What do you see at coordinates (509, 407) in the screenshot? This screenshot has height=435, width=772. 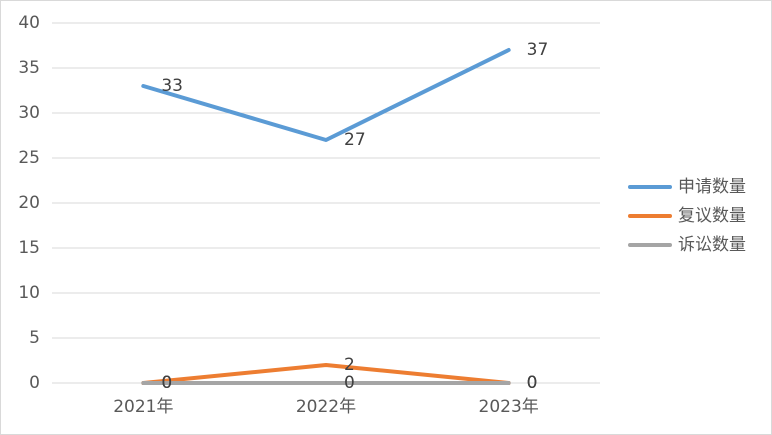 I see `x-tick-label: 2023年` at bounding box center [509, 407].